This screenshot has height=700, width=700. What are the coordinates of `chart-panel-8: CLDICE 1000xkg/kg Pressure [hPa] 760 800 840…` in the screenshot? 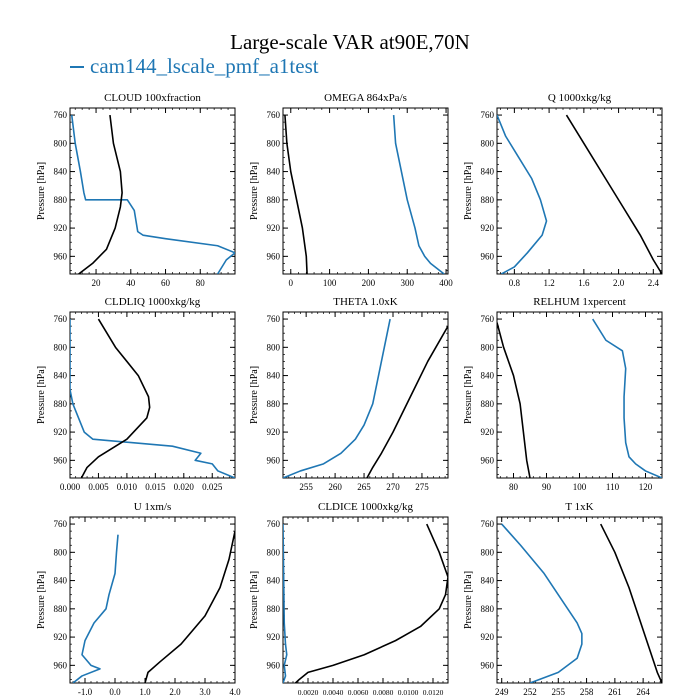 It's located at (349, 599).